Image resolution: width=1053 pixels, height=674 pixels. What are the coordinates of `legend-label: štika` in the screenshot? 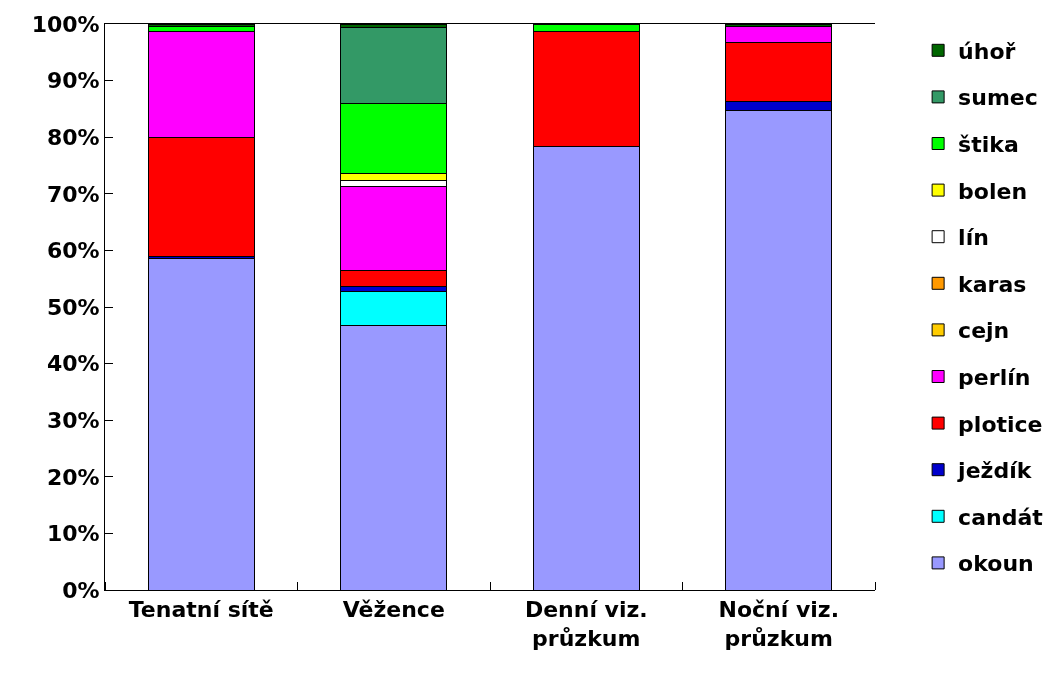 It's located at (988, 145).